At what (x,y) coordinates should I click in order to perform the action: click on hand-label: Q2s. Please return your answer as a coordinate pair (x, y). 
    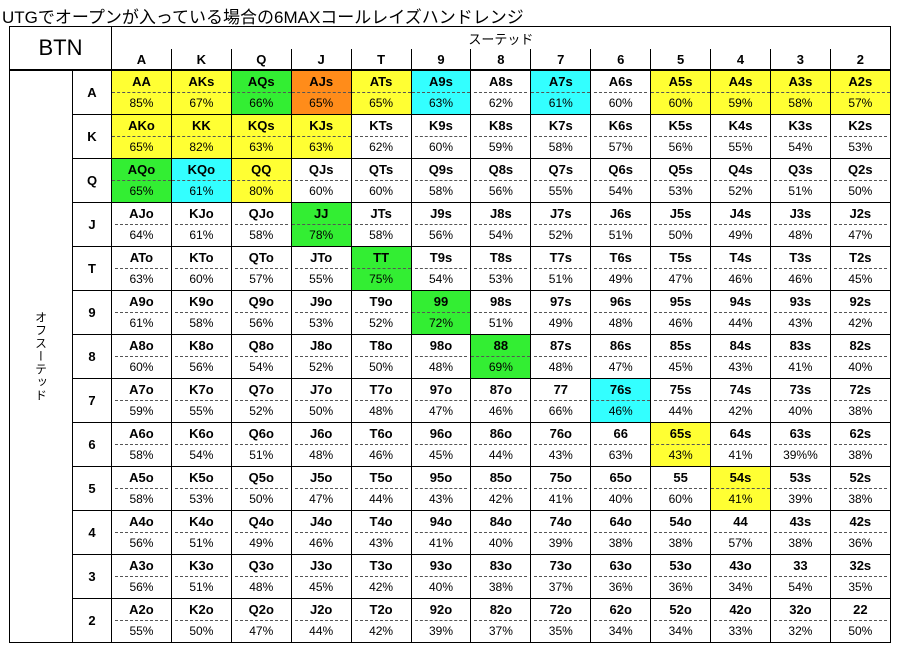
    Looking at the image, I should click on (860, 170).